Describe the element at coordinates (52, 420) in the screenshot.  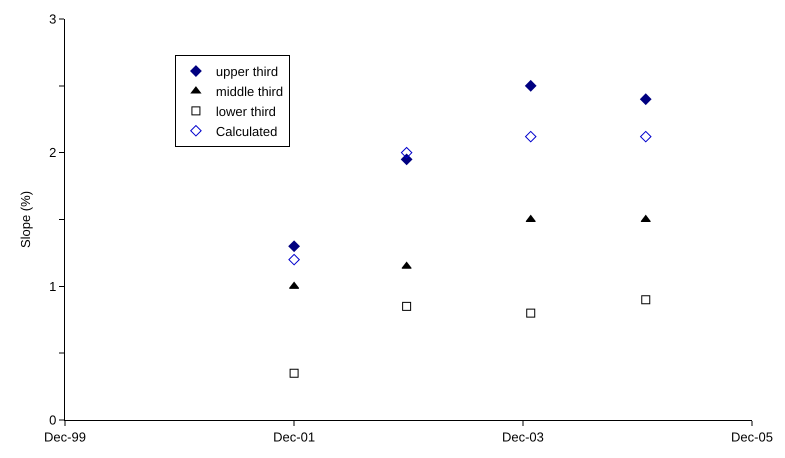
I see `y-tick-label: 0` at that location.